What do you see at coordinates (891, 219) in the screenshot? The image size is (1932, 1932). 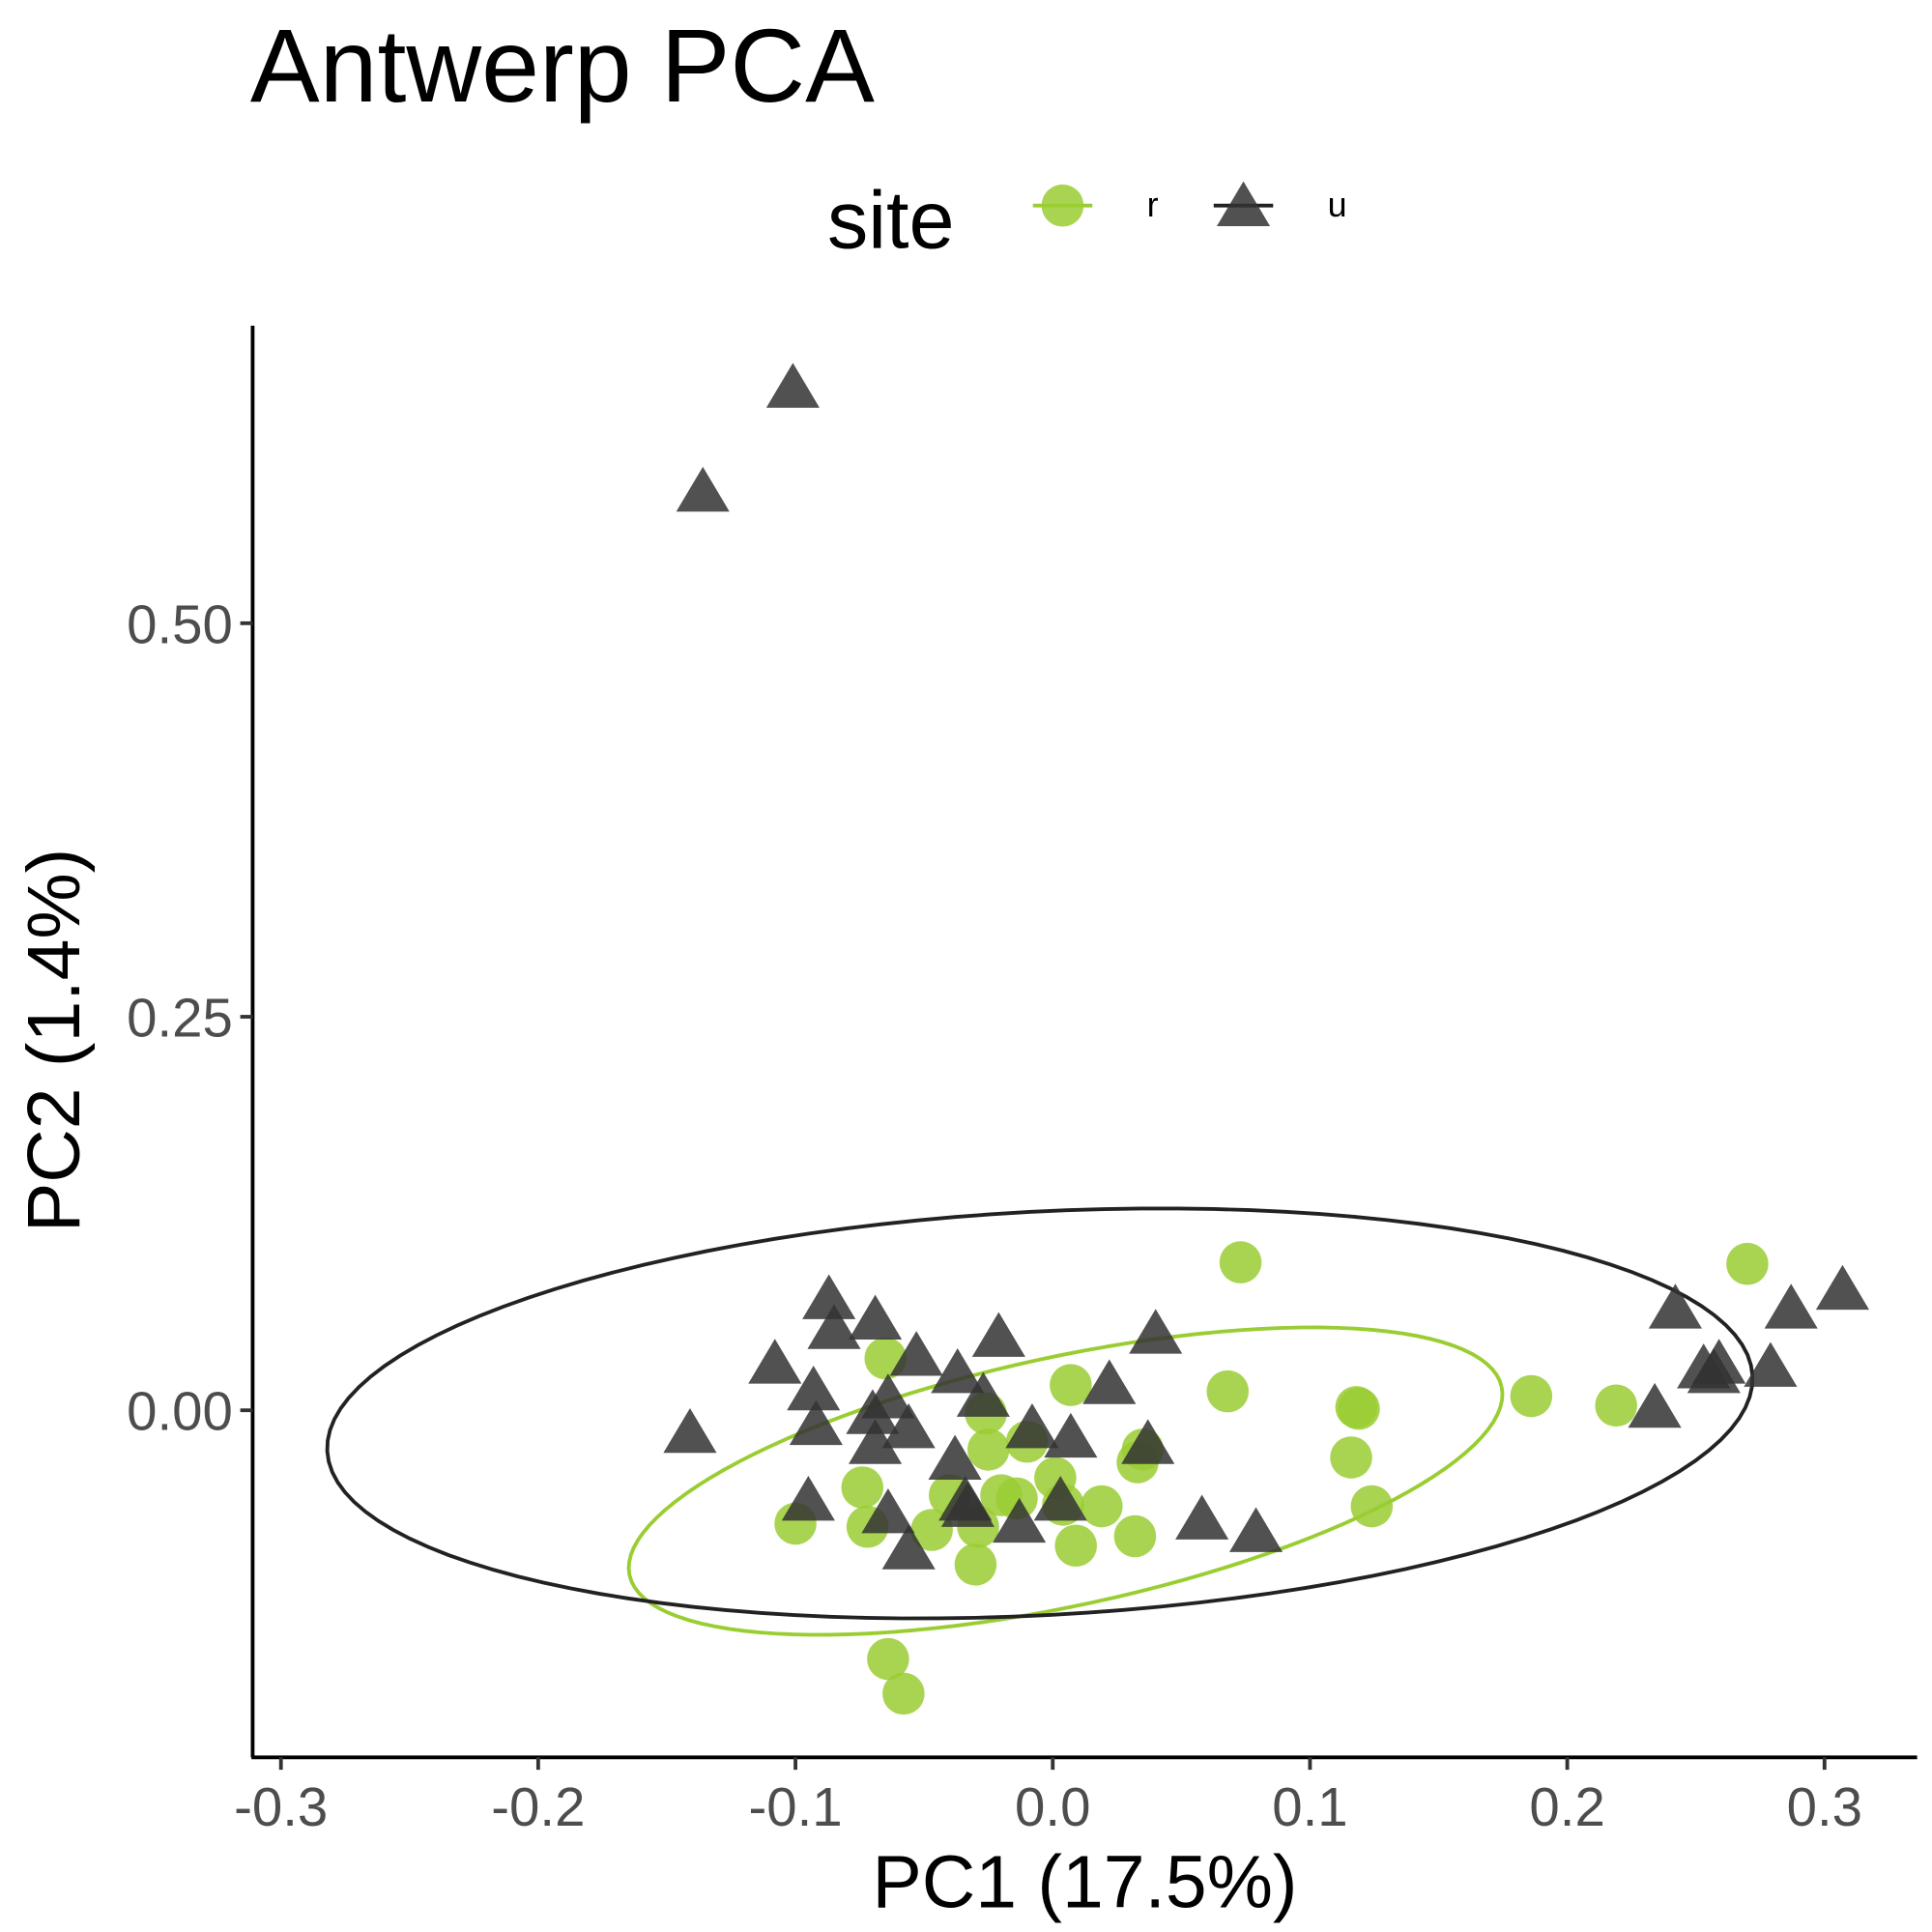 I see `legend-title: site` at bounding box center [891, 219].